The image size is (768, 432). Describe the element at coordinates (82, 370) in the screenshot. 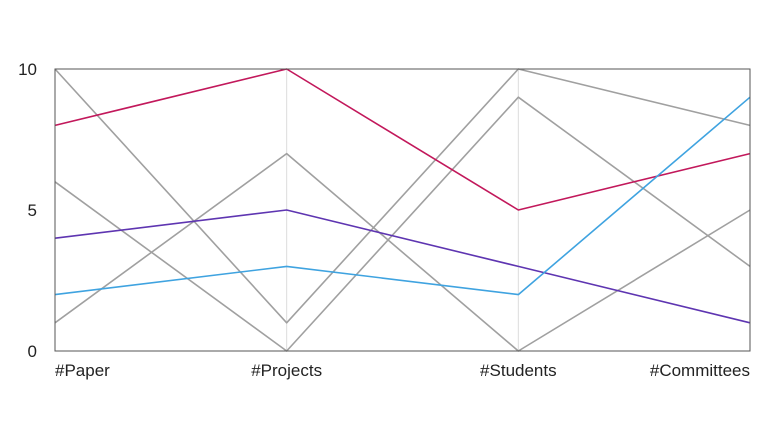

I see `dimension-label: #Paper` at that location.